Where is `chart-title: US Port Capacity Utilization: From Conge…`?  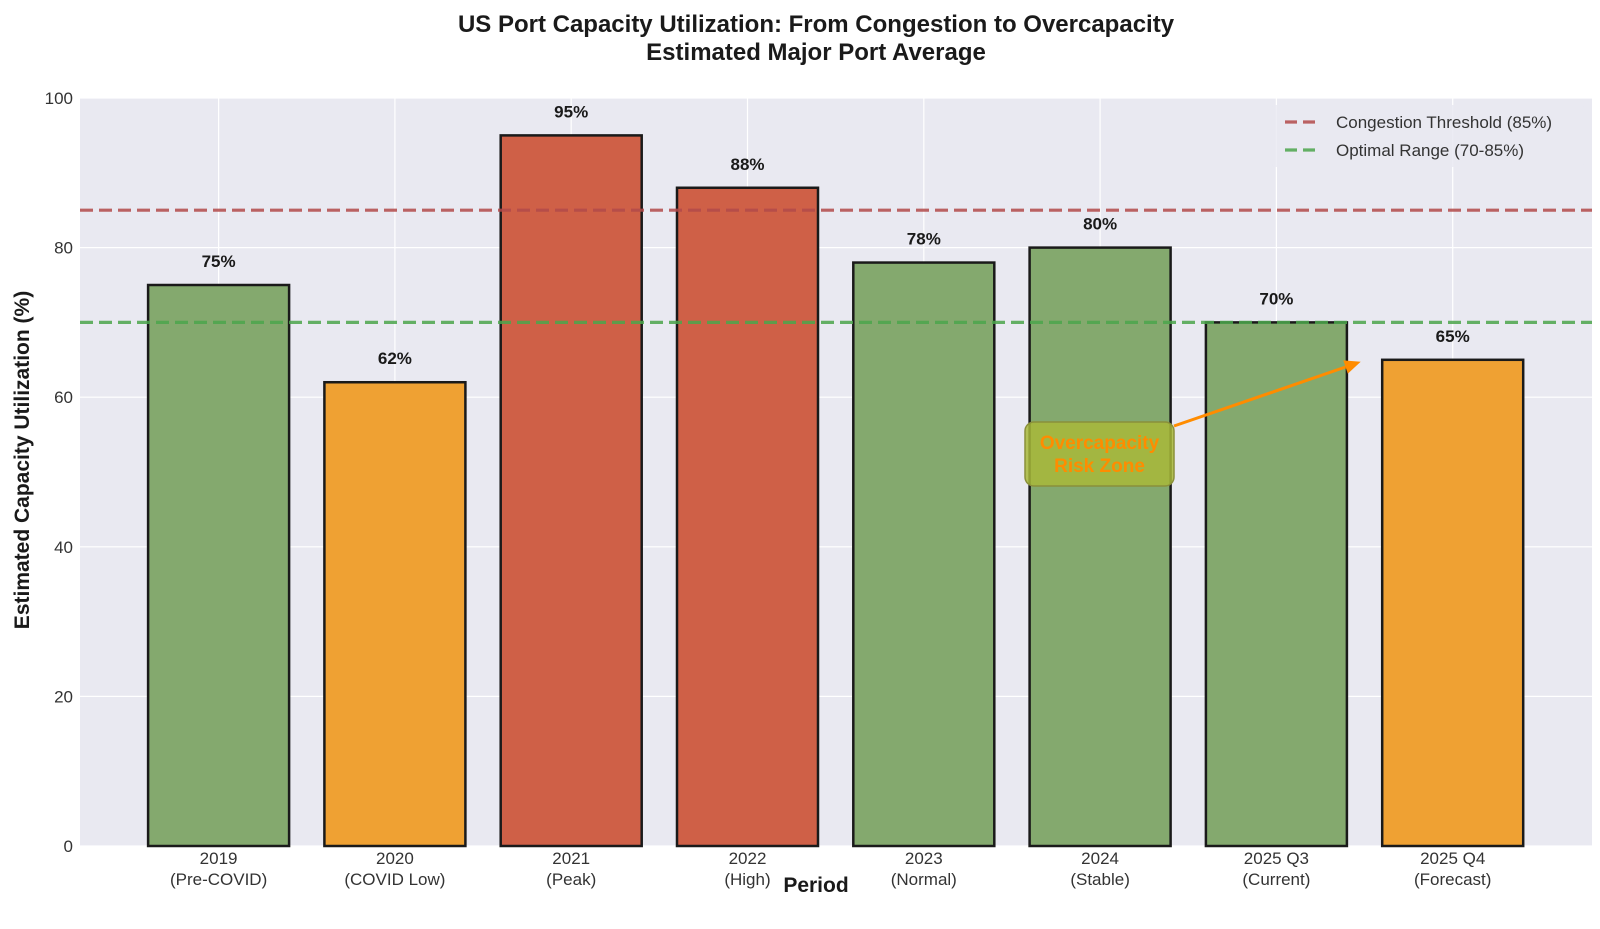
chart-title: US Port Capacity Utilization: From Conge… is located at coordinates (816, 24).